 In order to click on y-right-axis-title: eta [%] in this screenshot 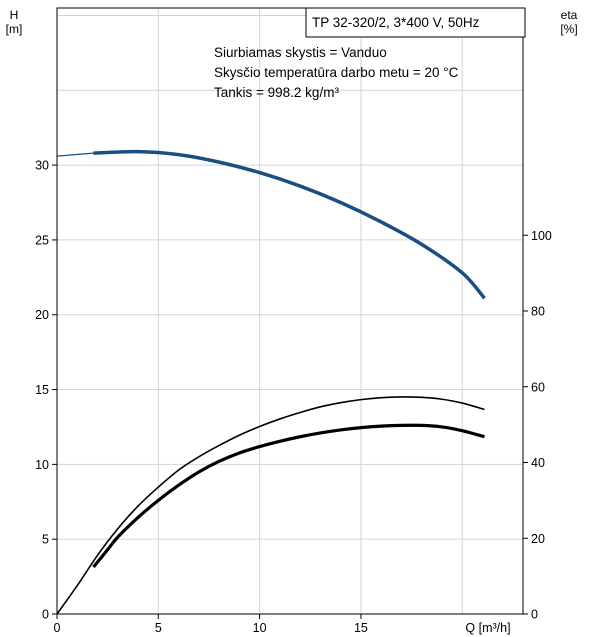, I will do `click(568, 22)`.